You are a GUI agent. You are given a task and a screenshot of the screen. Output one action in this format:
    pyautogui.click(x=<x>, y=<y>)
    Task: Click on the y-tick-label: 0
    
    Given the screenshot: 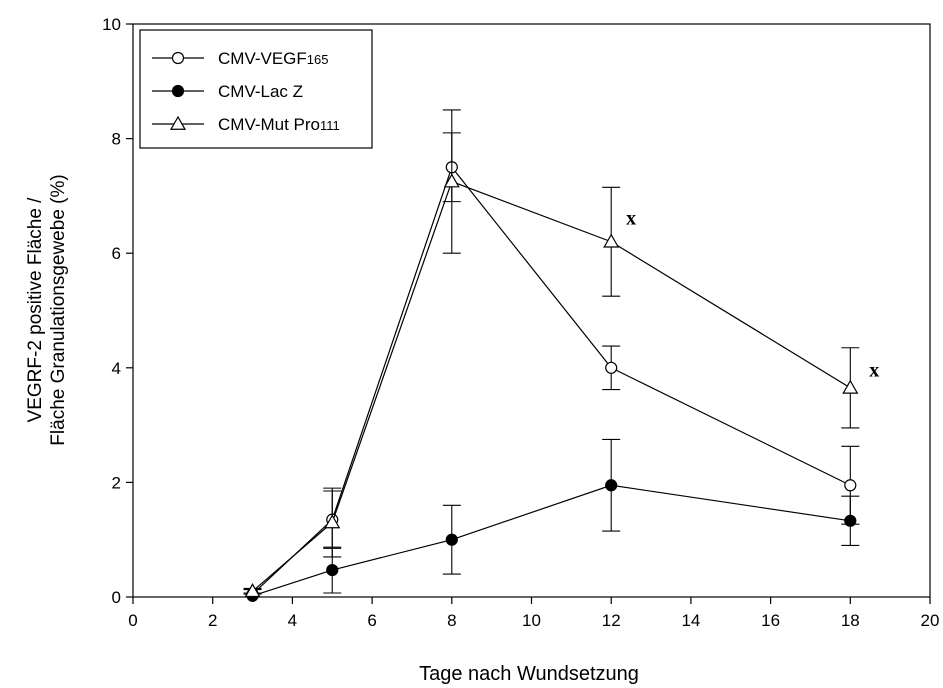 What is the action you would take?
    pyautogui.click(x=116, y=597)
    